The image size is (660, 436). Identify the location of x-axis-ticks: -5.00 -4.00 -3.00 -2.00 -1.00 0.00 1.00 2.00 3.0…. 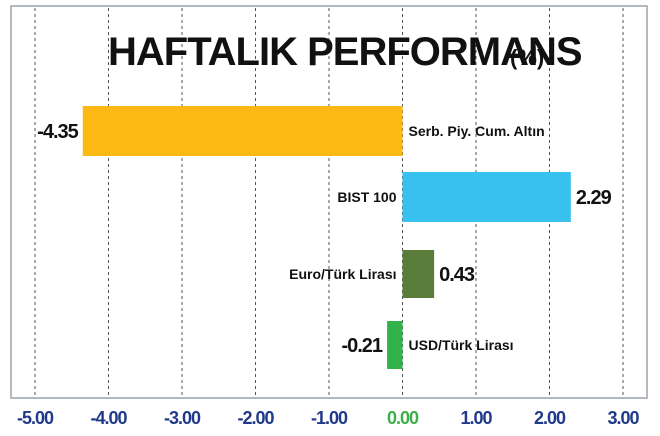
(329, 418).